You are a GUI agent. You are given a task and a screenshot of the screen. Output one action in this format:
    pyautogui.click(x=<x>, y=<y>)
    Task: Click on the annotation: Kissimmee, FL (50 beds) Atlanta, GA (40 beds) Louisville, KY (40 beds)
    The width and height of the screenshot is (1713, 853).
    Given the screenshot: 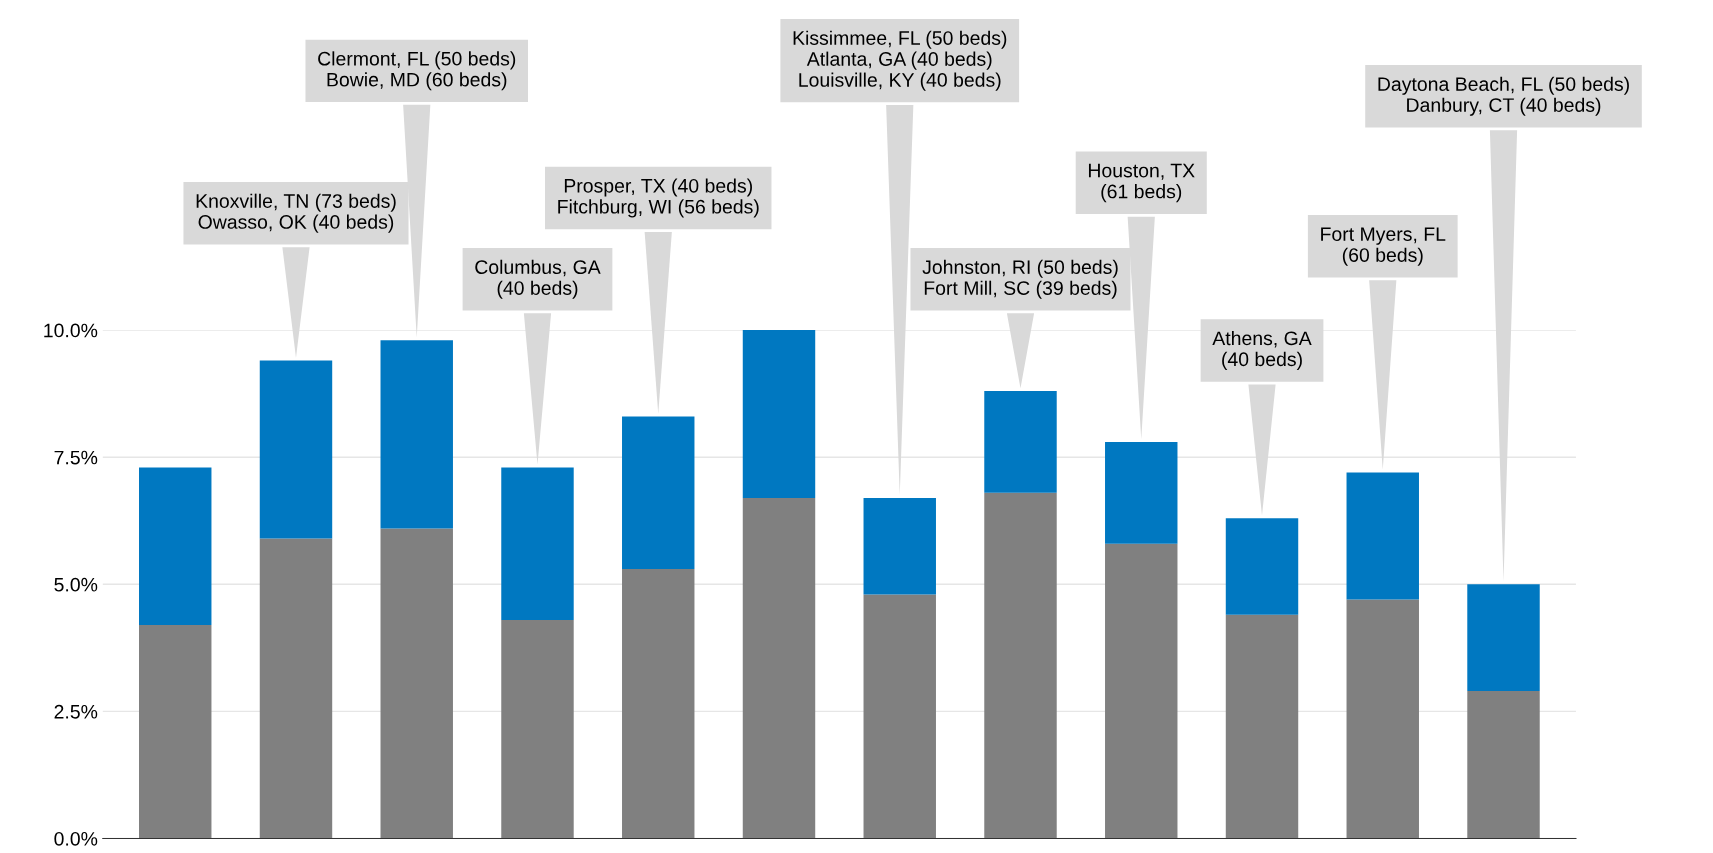 What is the action you would take?
    pyautogui.click(x=900, y=60)
    